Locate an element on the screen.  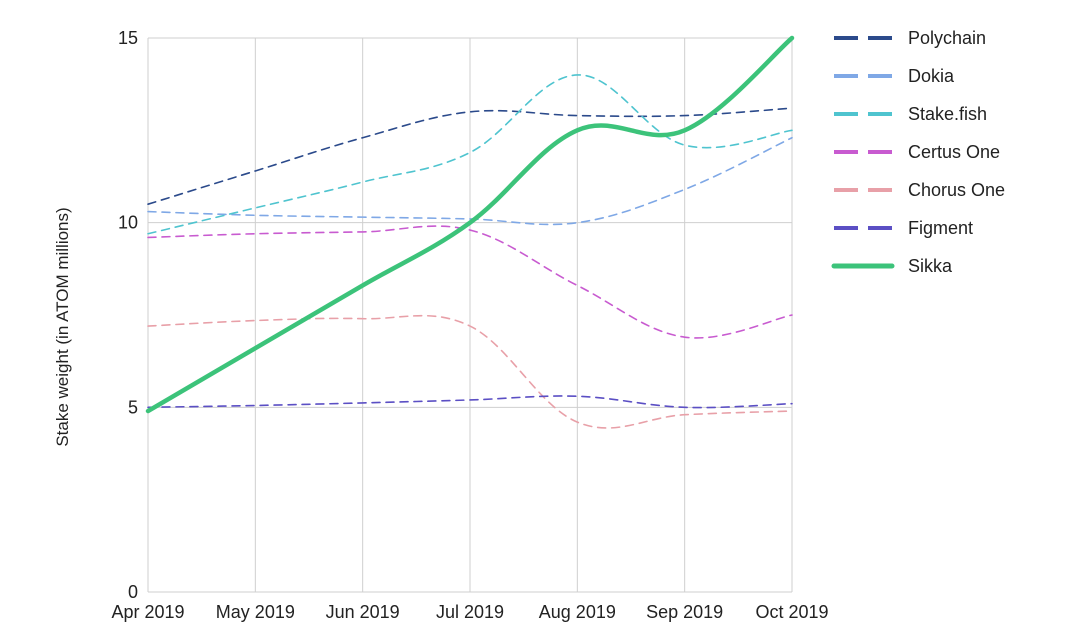
x-tick-label: Sep 2019 is located at coordinates (684, 612).